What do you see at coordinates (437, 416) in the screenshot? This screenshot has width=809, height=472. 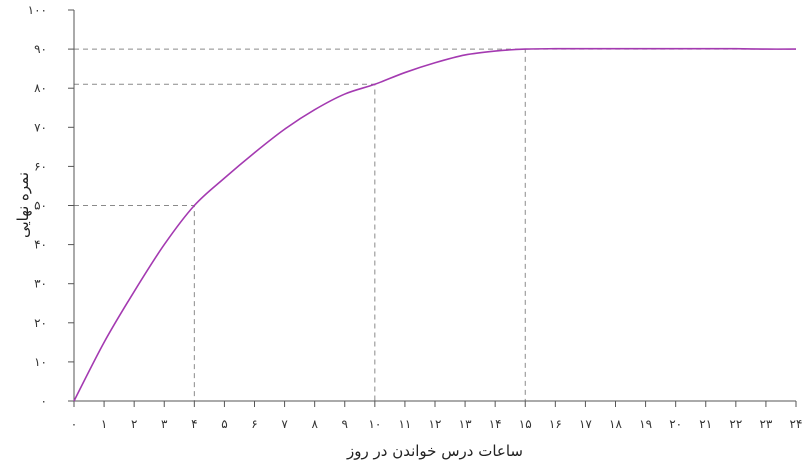 I see `x-ticks: ۰ ۱ ۲ ۳ ۴ ۵ ۶ ۷ ۸ ۹ ۱۰ ۱۱ ۱۲ ۱۳ ۱۴ ۱۵ ۱۶ ۱۷ ۱۸ ۱۹ ۲۰ ۲۱ ۲۲ ۲۳ ۲۴` at bounding box center [437, 416].